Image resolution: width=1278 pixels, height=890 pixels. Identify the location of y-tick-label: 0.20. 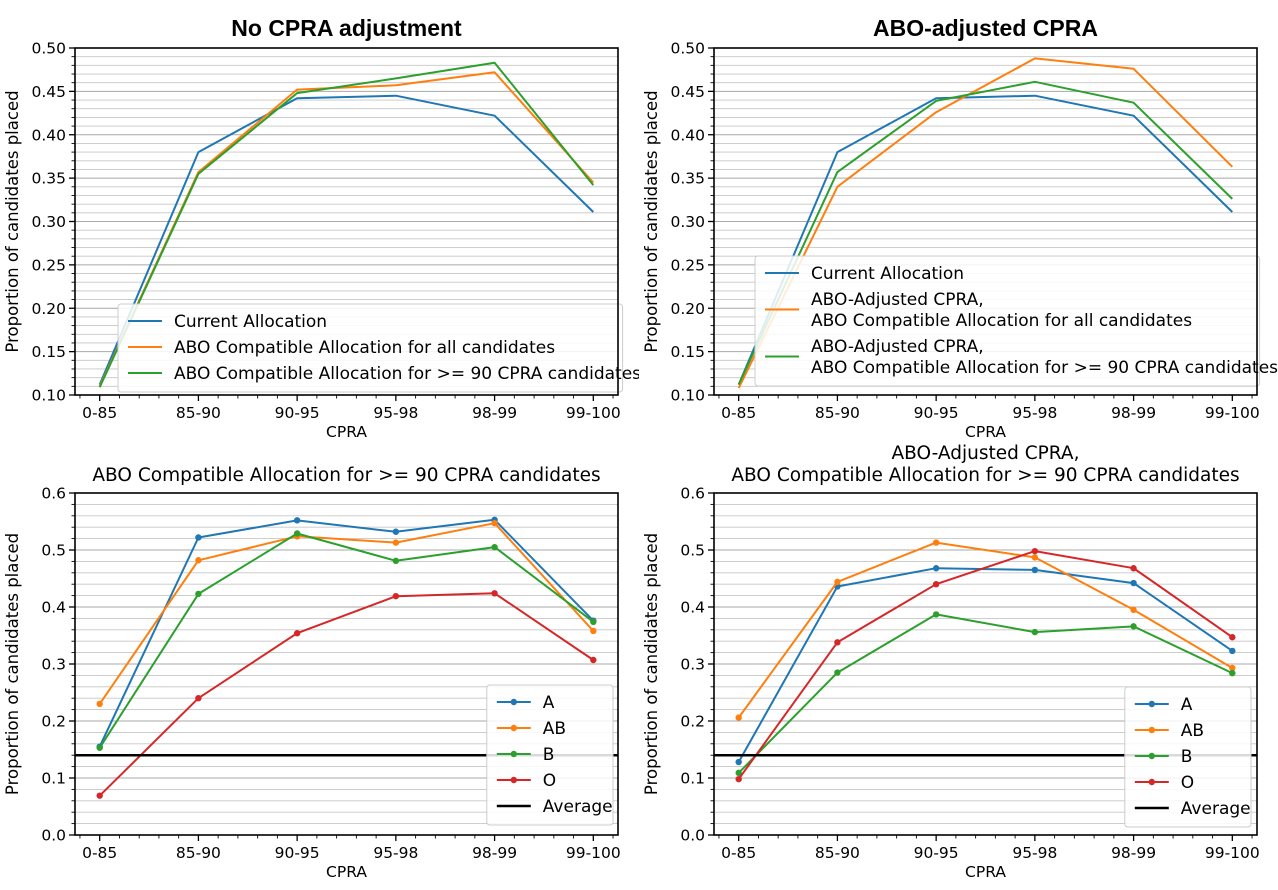
(687, 309).